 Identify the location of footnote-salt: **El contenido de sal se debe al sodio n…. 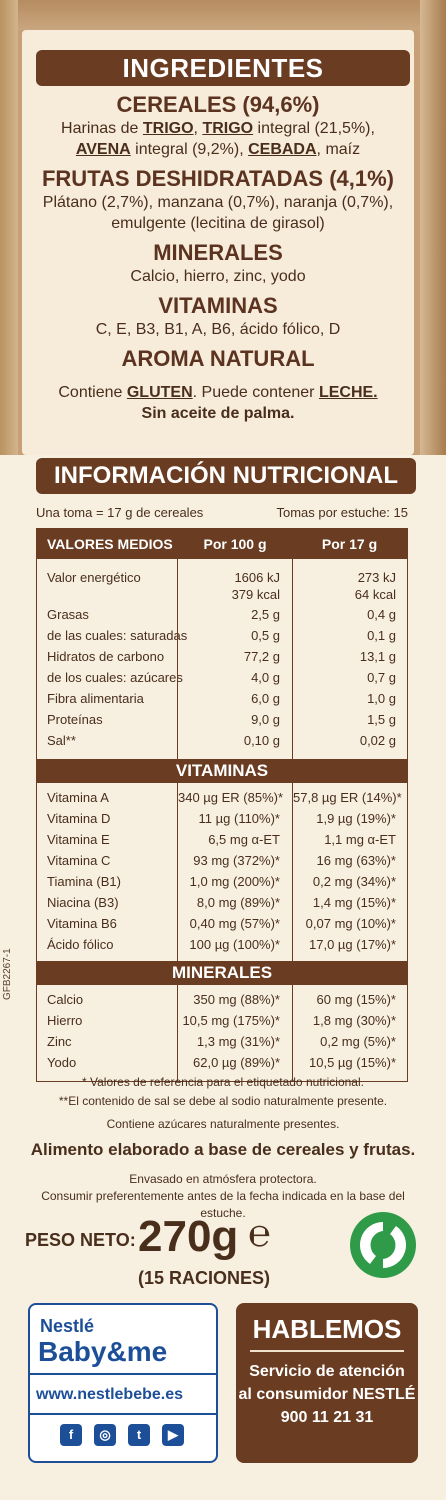
(223, 1101).